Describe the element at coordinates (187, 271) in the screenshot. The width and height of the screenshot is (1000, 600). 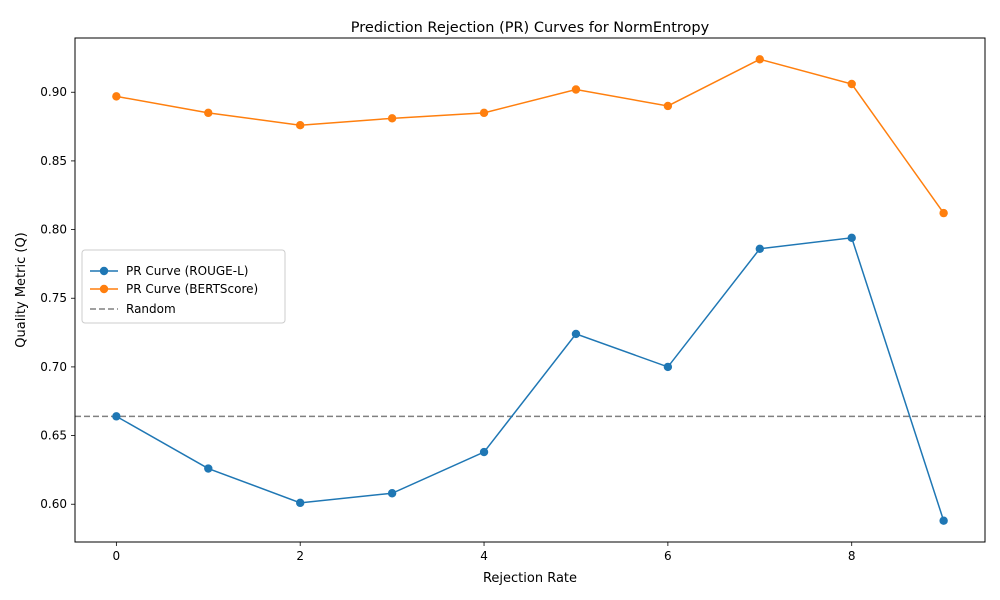
I see `legend-label: PR Curve (ROUGE-L)` at that location.